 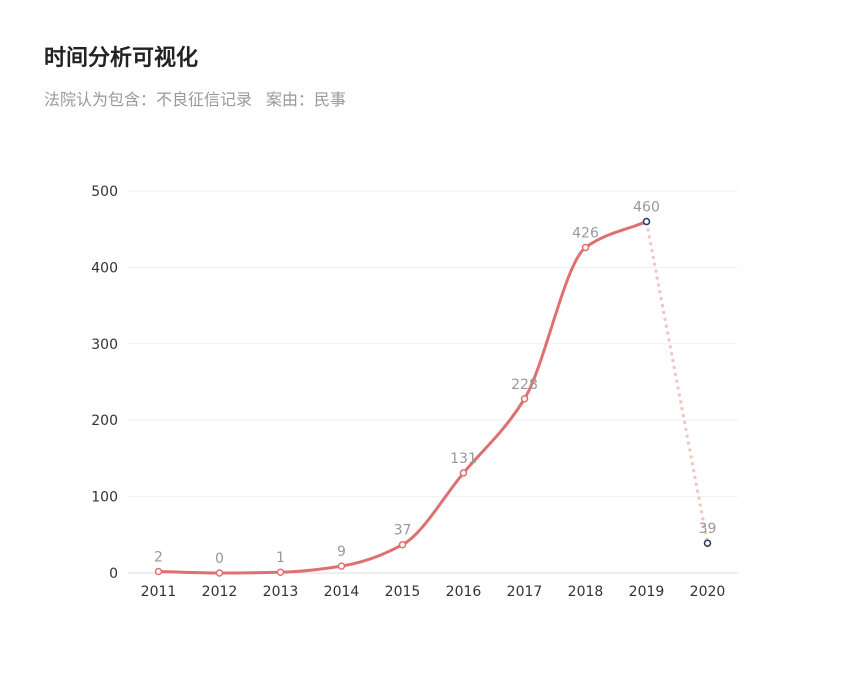 I want to click on y-axis: 0 100 200 300 400 500, so click(x=104, y=383).